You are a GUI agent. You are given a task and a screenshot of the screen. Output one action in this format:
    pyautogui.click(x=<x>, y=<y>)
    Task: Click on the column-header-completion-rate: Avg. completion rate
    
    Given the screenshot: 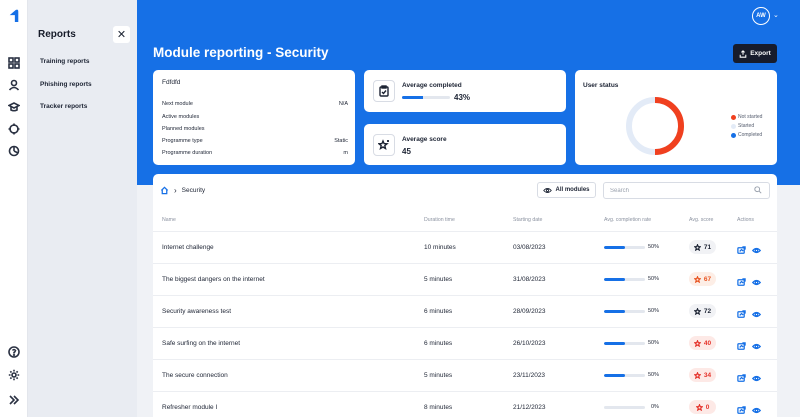 What is the action you would take?
    pyautogui.click(x=628, y=220)
    